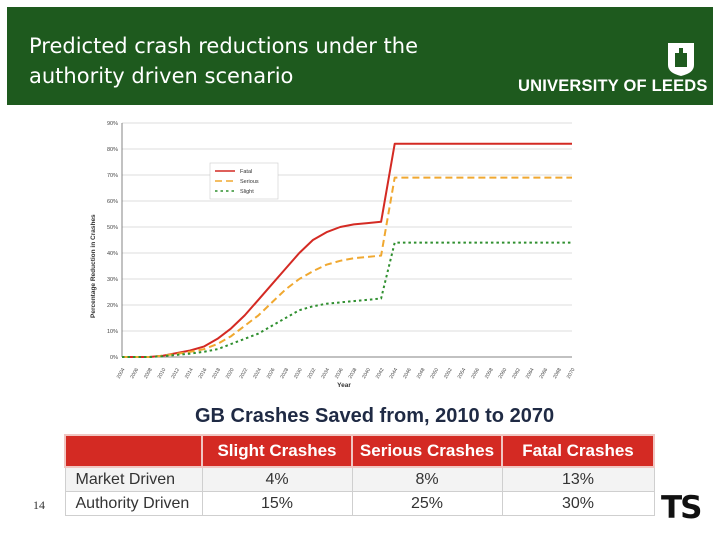 The height and width of the screenshot is (540, 720). Describe the element at coordinates (247, 192) in the screenshot. I see `legend-label: Slight` at that location.